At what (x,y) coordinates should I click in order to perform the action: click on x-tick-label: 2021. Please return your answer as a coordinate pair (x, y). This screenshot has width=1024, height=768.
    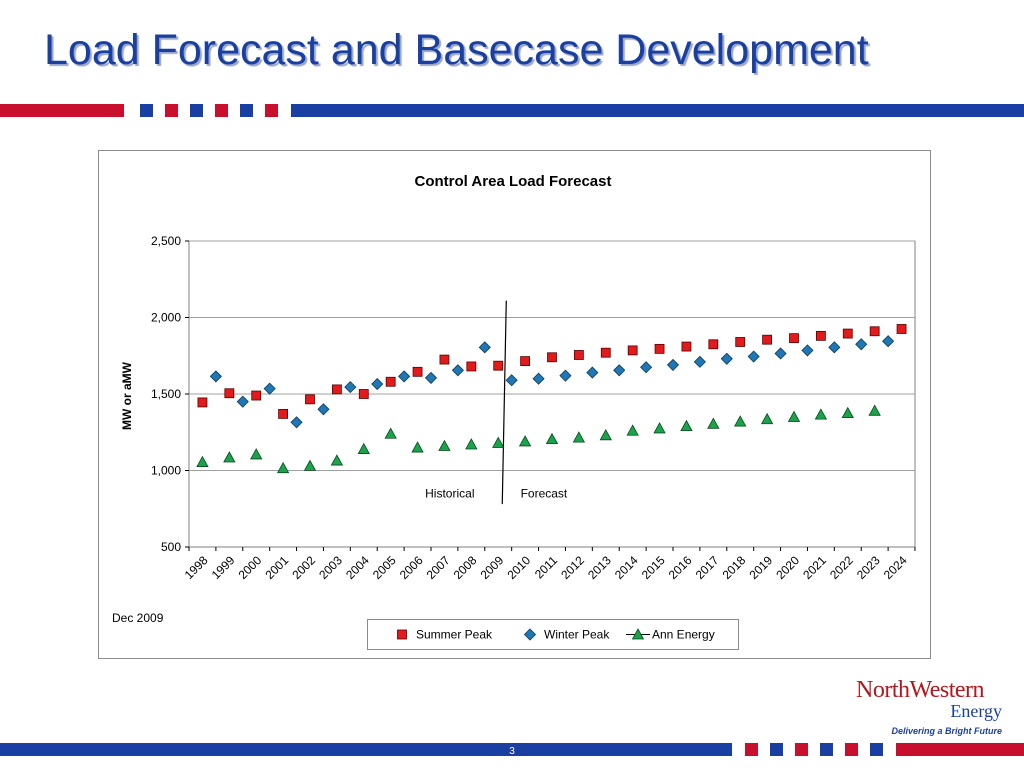
    Looking at the image, I should click on (814, 567).